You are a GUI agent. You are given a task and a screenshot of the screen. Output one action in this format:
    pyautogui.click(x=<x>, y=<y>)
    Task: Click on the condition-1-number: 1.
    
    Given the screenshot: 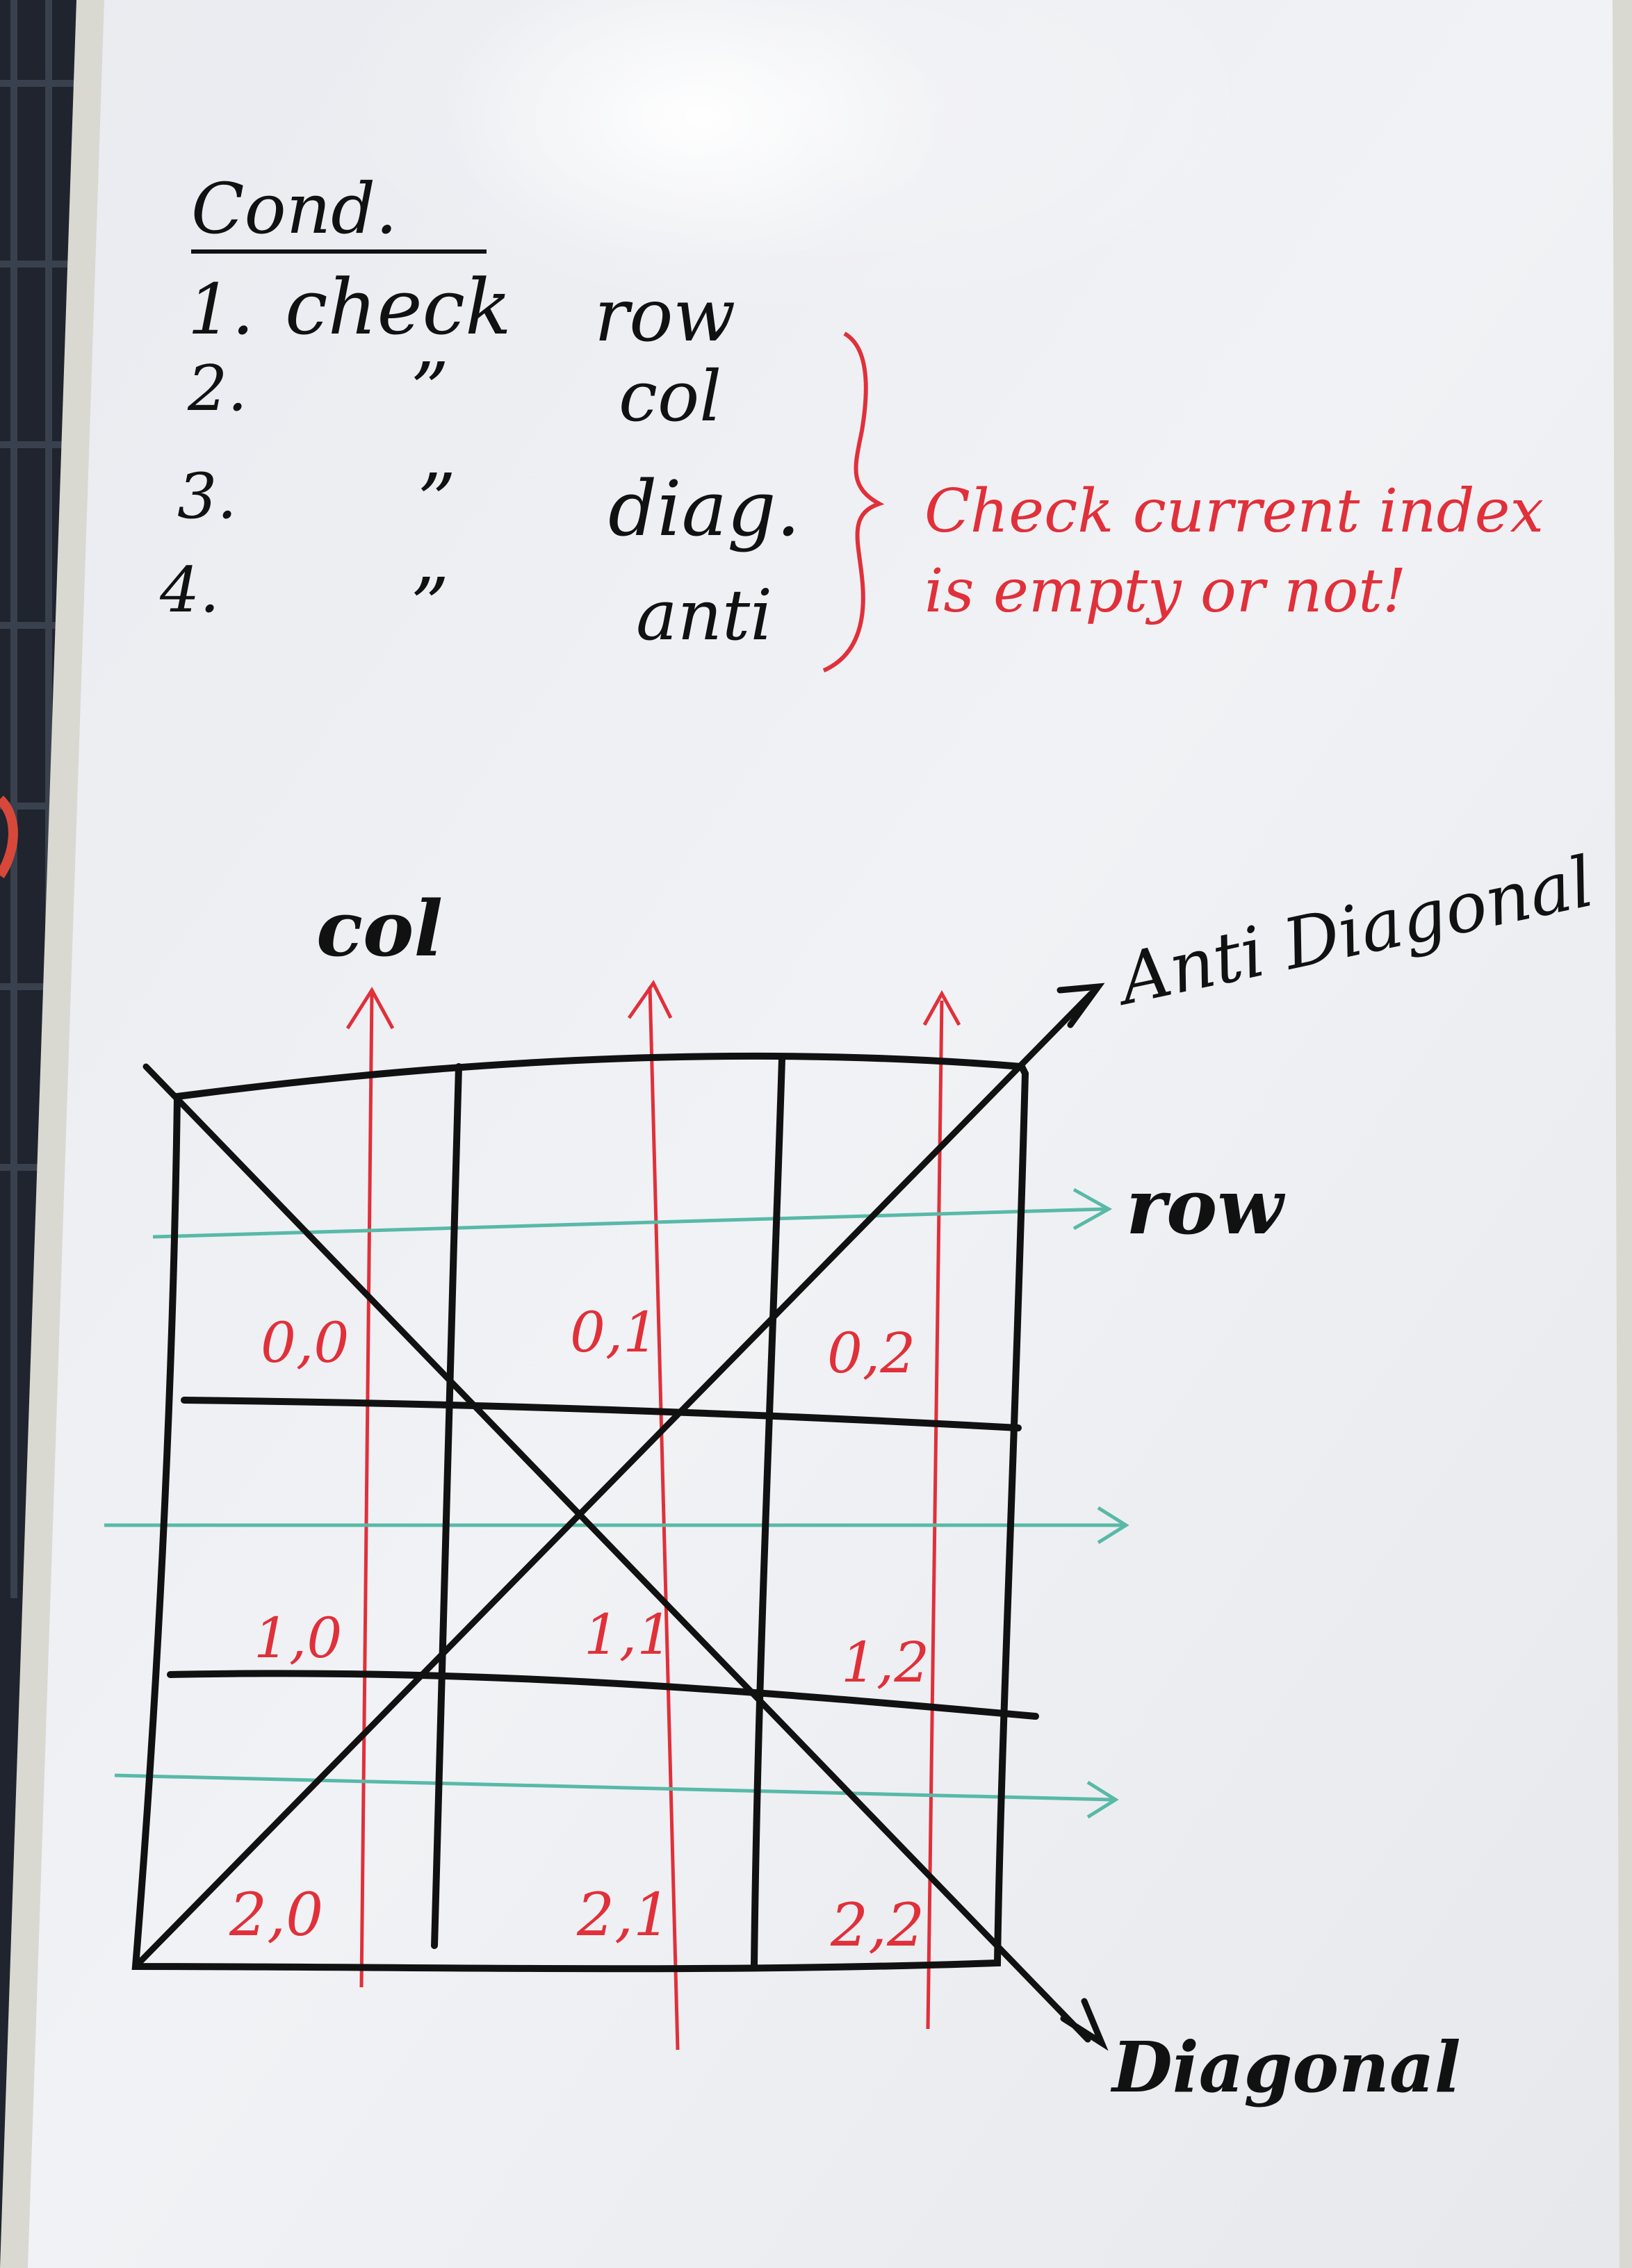 What is the action you would take?
    pyautogui.click(x=221, y=309)
    